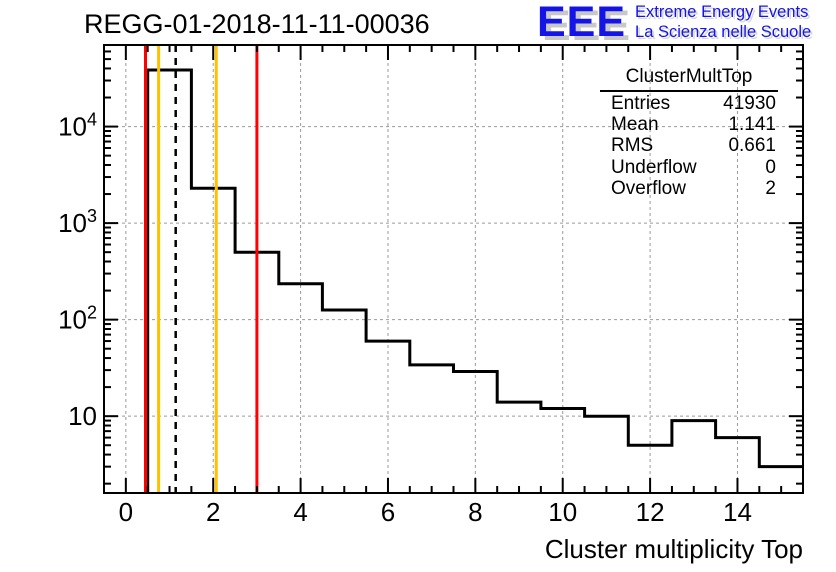 This screenshot has width=836, height=572. What do you see at coordinates (82, 416) in the screenshot?
I see `y-tick-label: 10` at bounding box center [82, 416].